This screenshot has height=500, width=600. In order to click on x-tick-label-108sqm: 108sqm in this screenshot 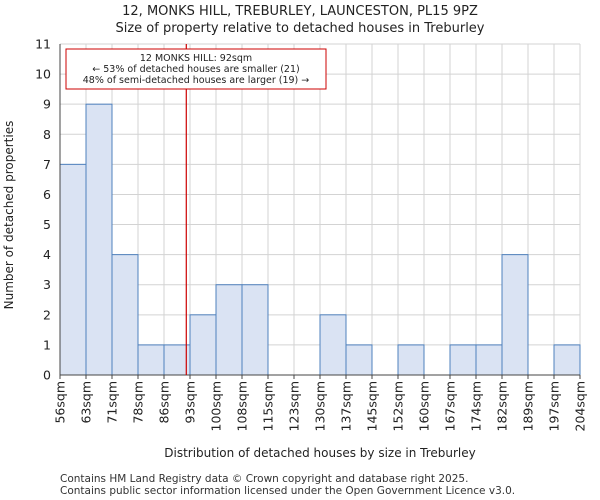, I will do `click(242, 406)`.